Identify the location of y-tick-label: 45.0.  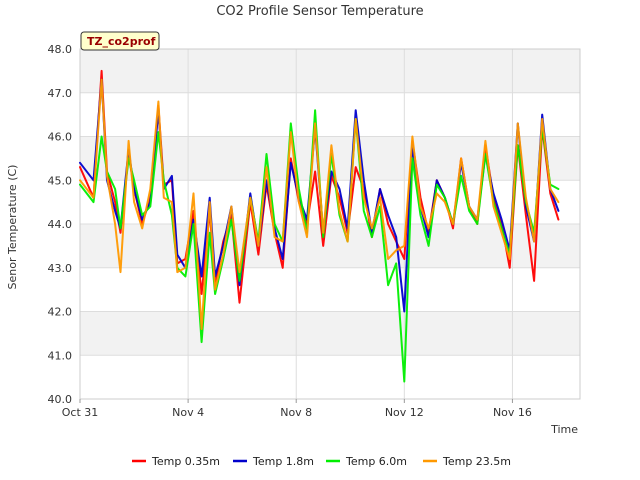
(60, 180).